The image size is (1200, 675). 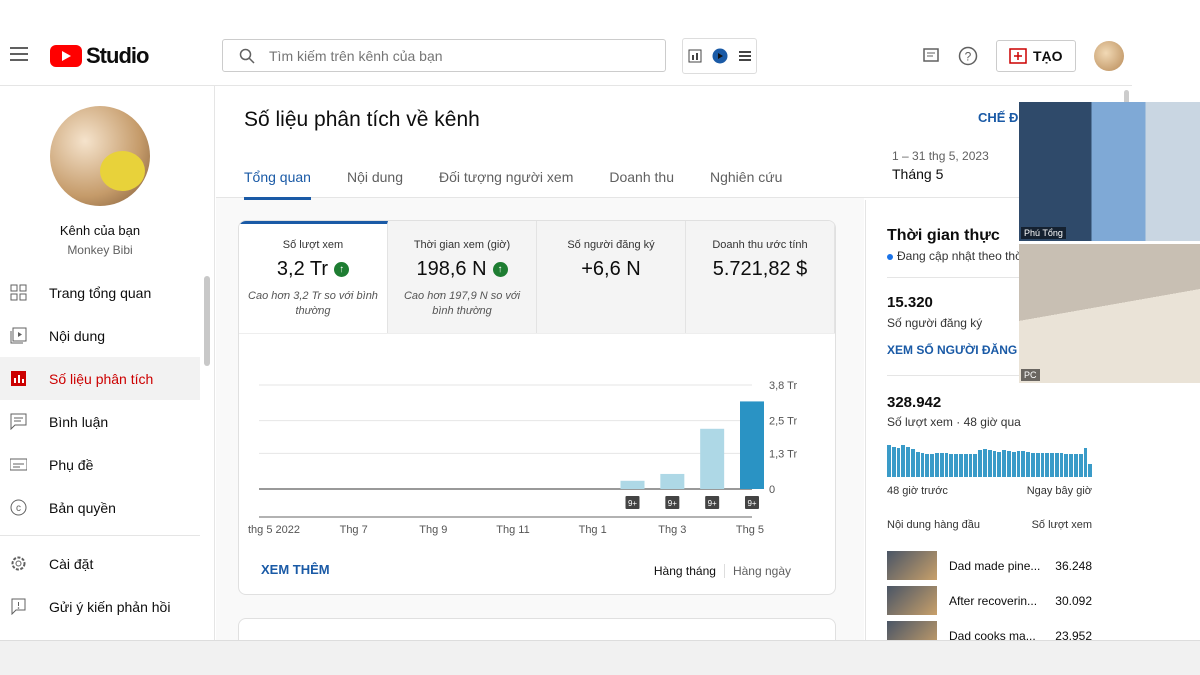 What do you see at coordinates (761, 571) in the screenshot?
I see `daily-toggle: Hàng ngày` at bounding box center [761, 571].